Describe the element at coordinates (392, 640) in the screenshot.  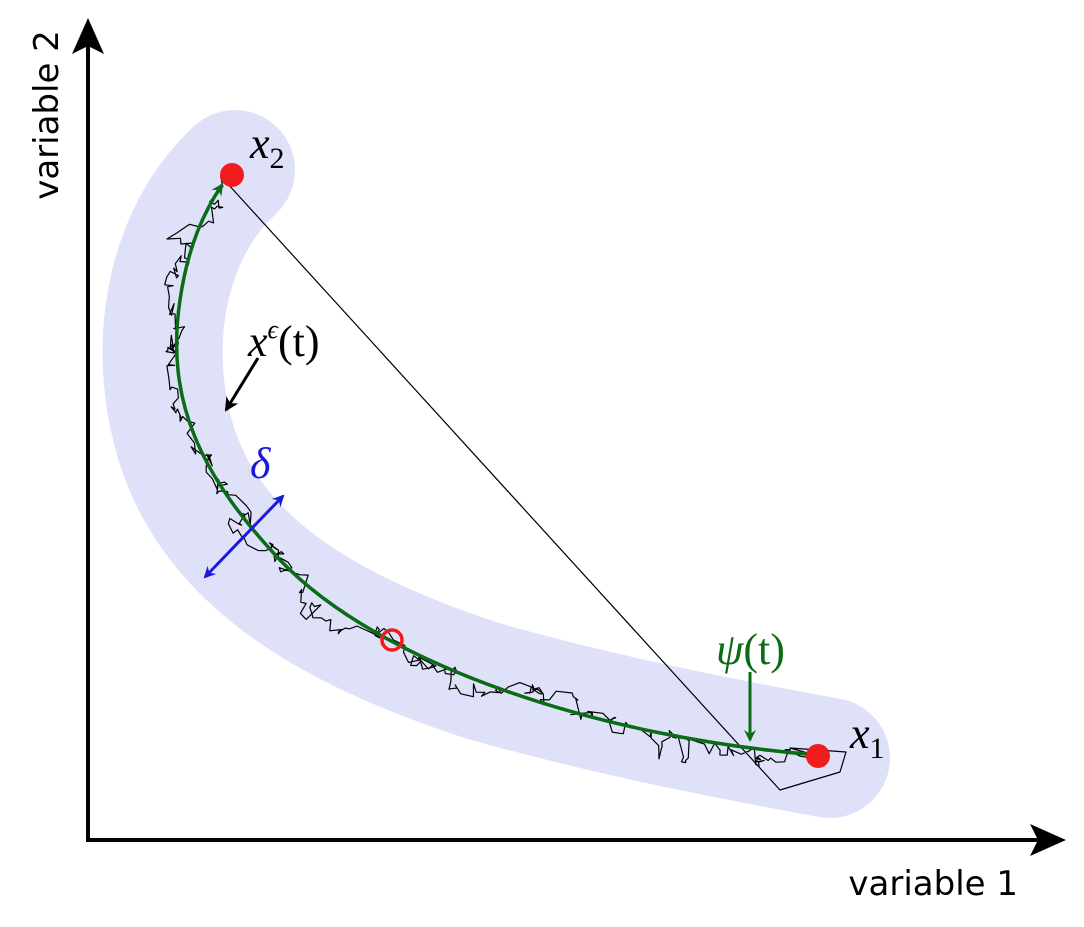
I see `mid-point` at that location.